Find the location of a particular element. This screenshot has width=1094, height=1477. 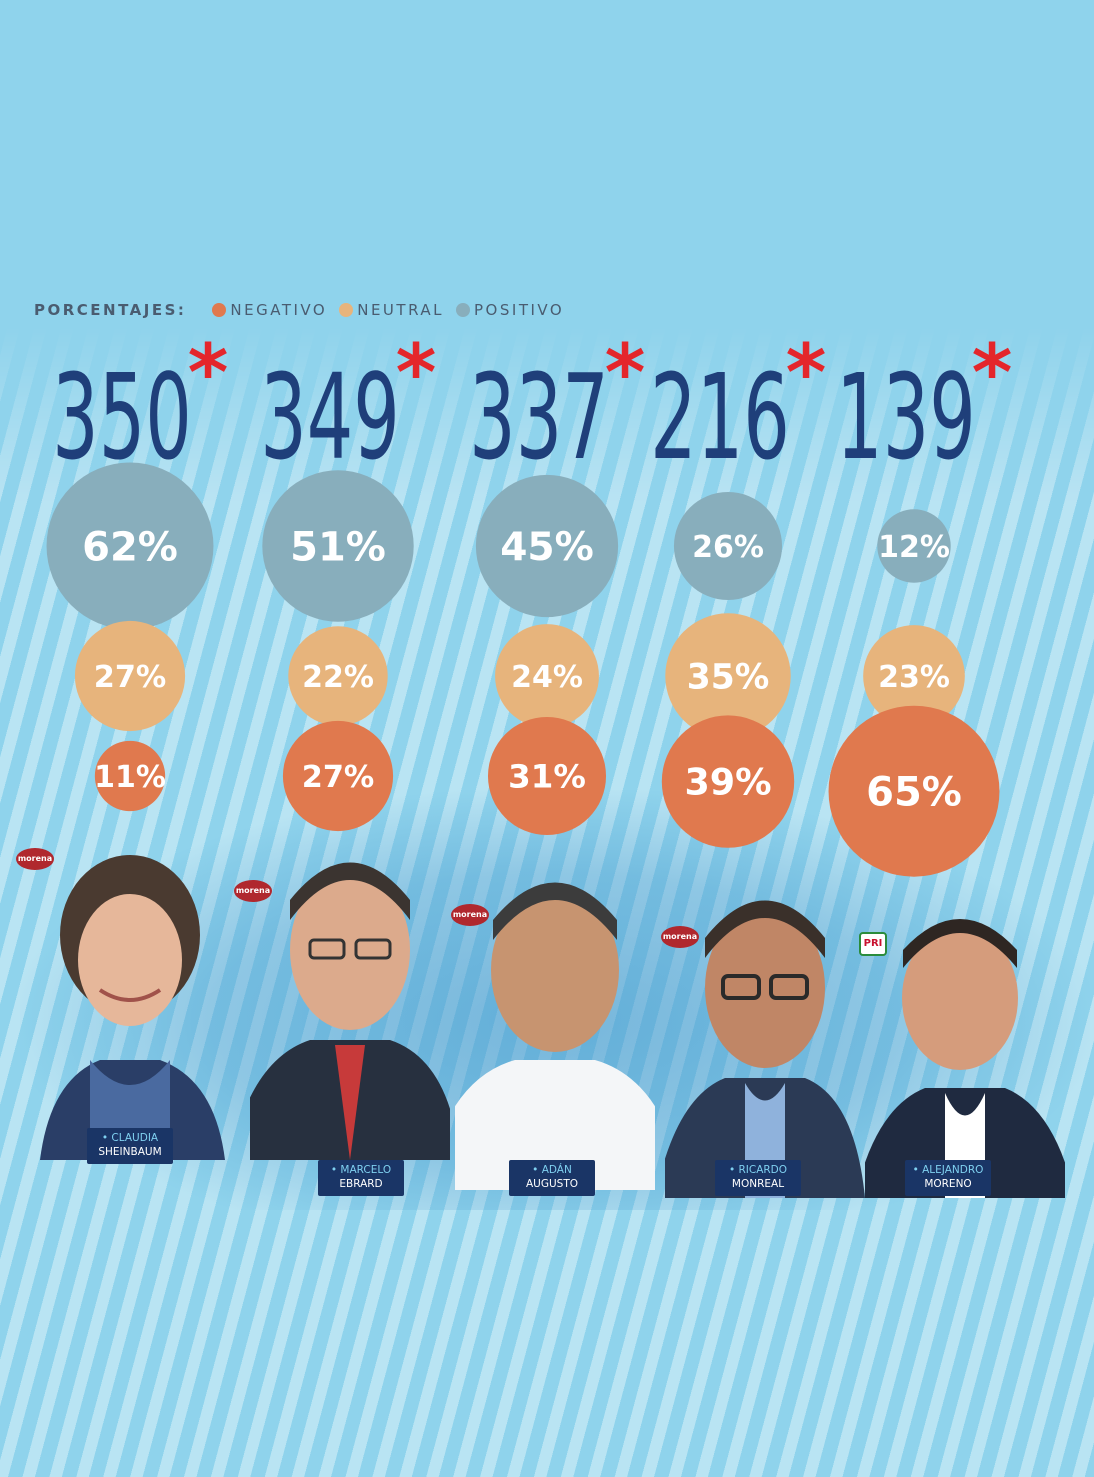

legend-dot-negative is located at coordinates (219, 310).